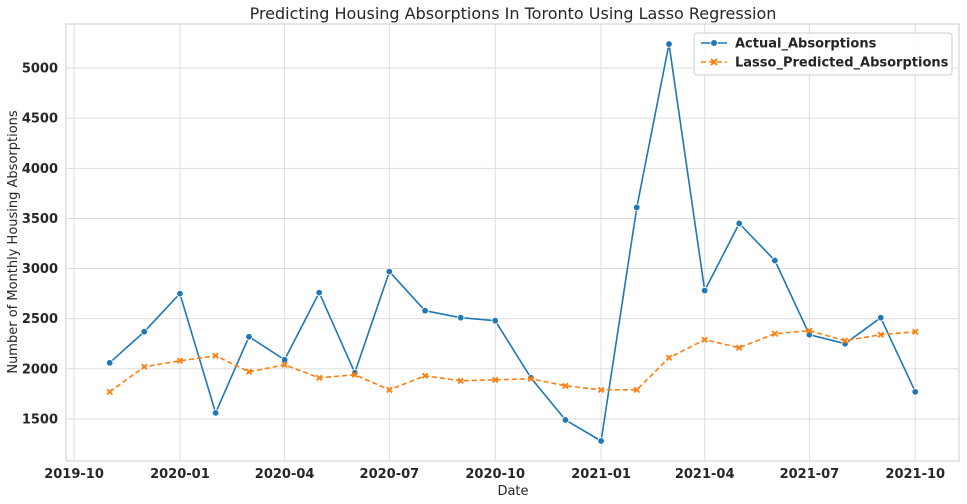  I want to click on legend-box, so click(823, 54).